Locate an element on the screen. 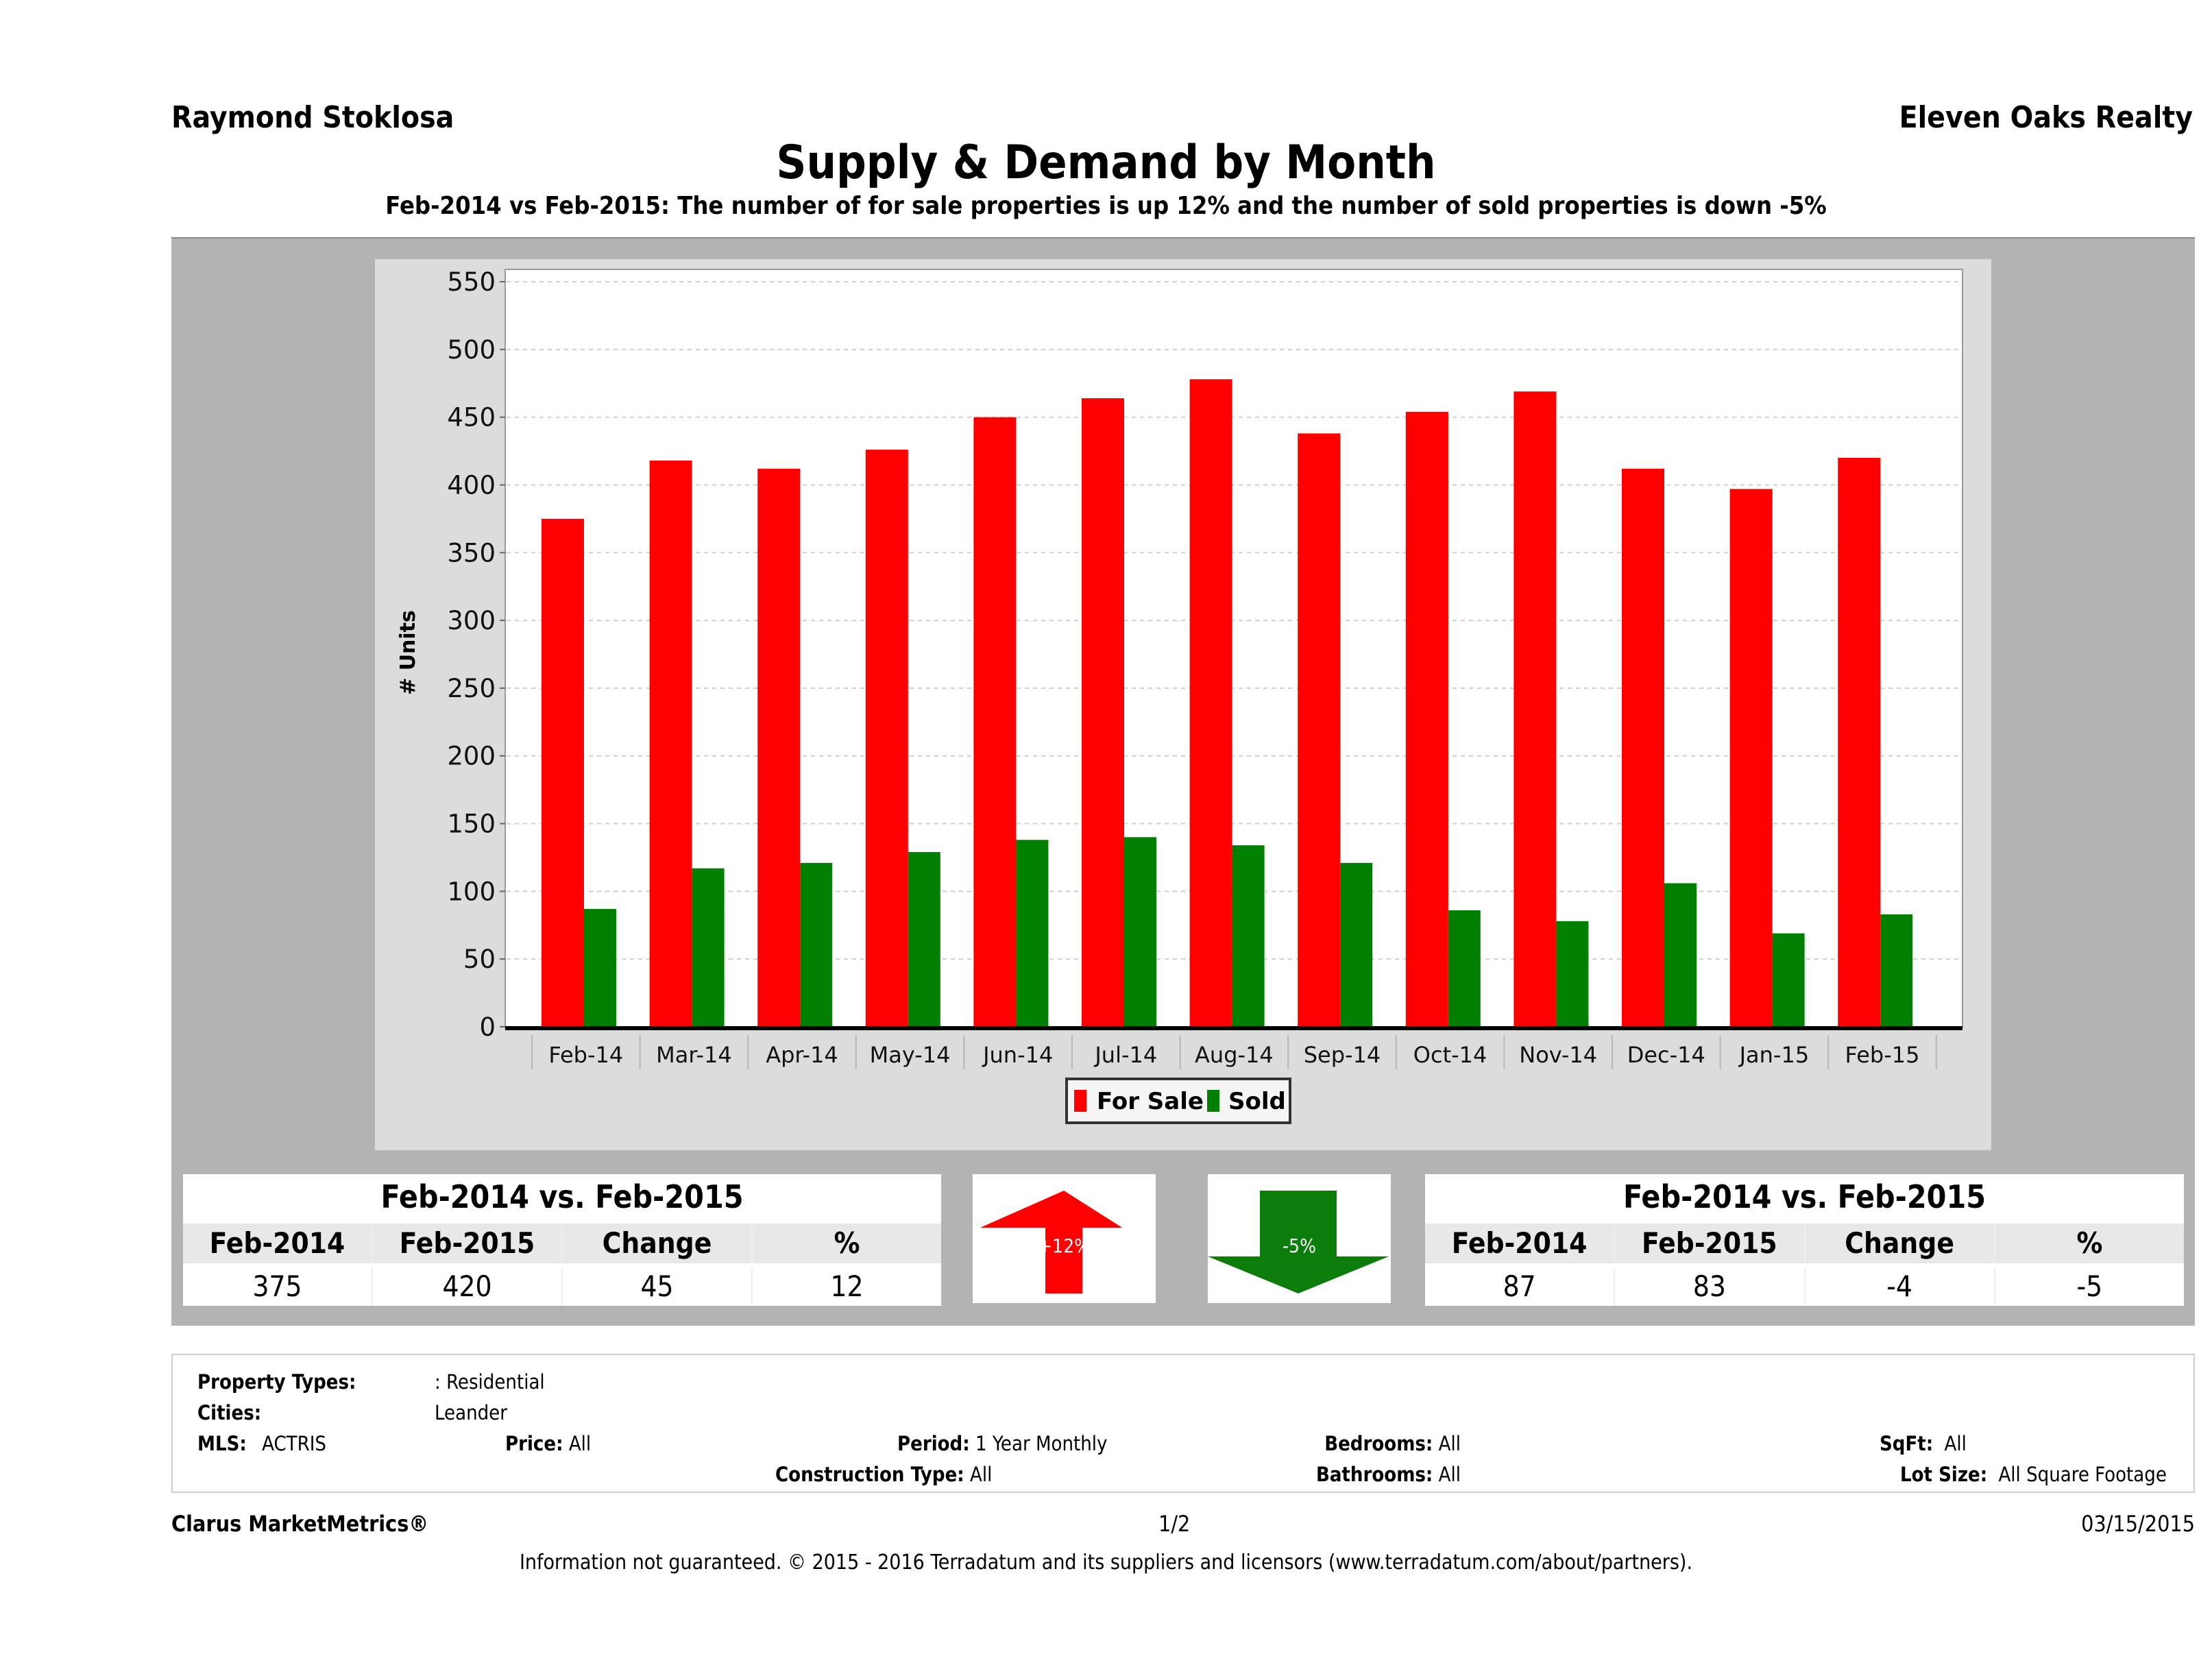 Image resolution: width=2212 pixels, height=1678 pixels. brokerage-name: Eleven Oaks Realty is located at coordinates (2046, 117).